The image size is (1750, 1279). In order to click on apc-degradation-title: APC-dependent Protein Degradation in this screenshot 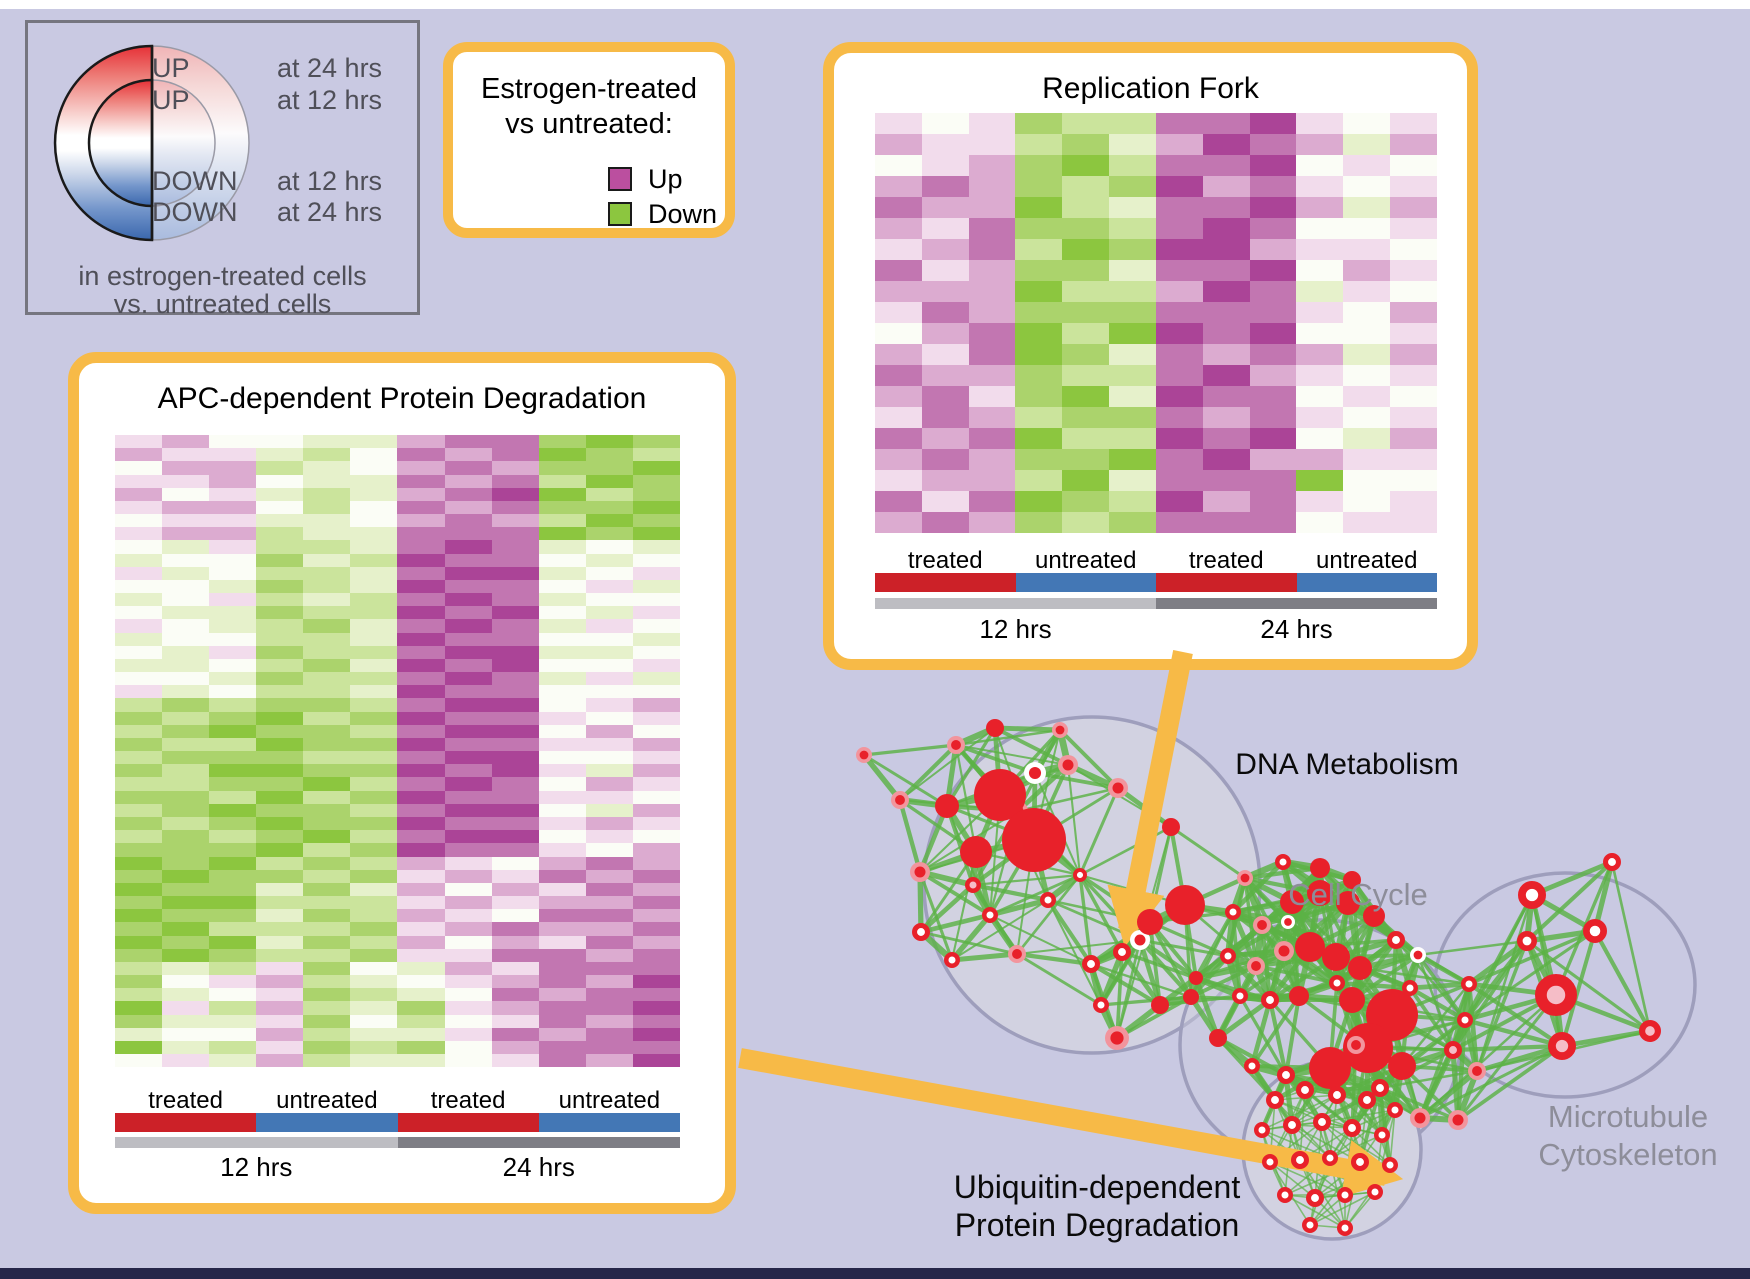, I will do `click(402, 398)`.